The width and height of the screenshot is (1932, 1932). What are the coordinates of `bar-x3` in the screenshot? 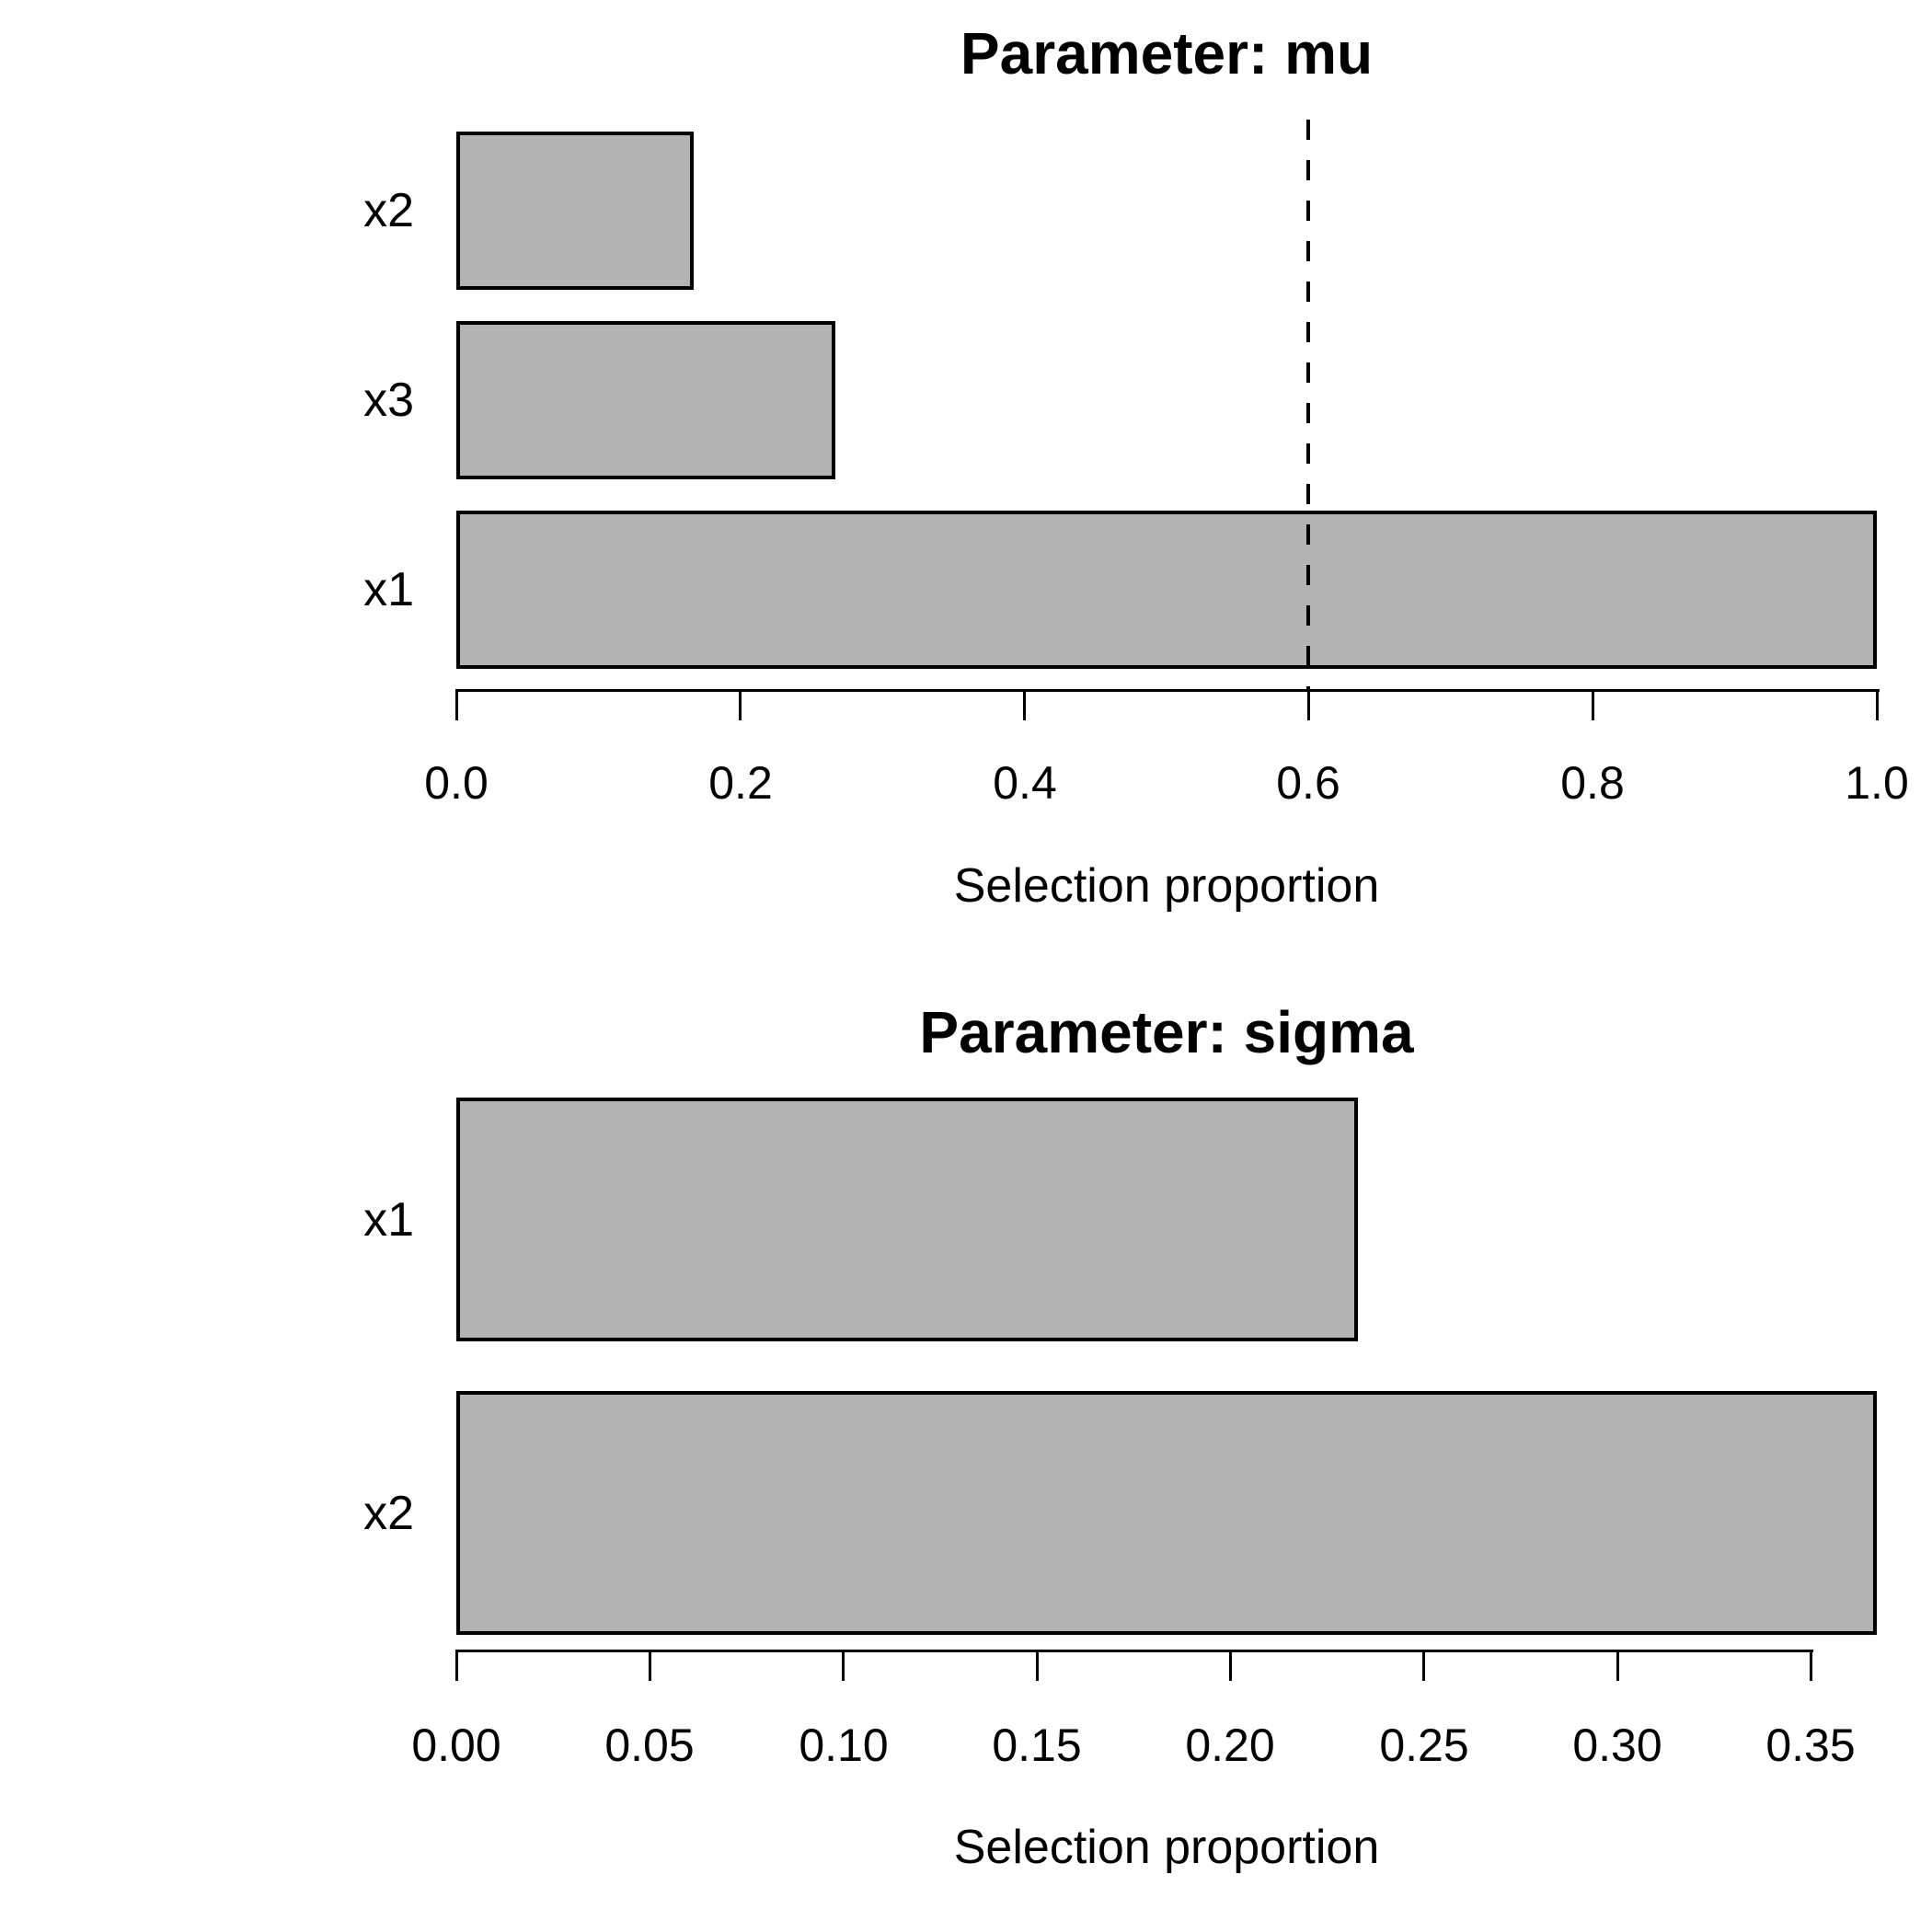 It's located at (645, 400).